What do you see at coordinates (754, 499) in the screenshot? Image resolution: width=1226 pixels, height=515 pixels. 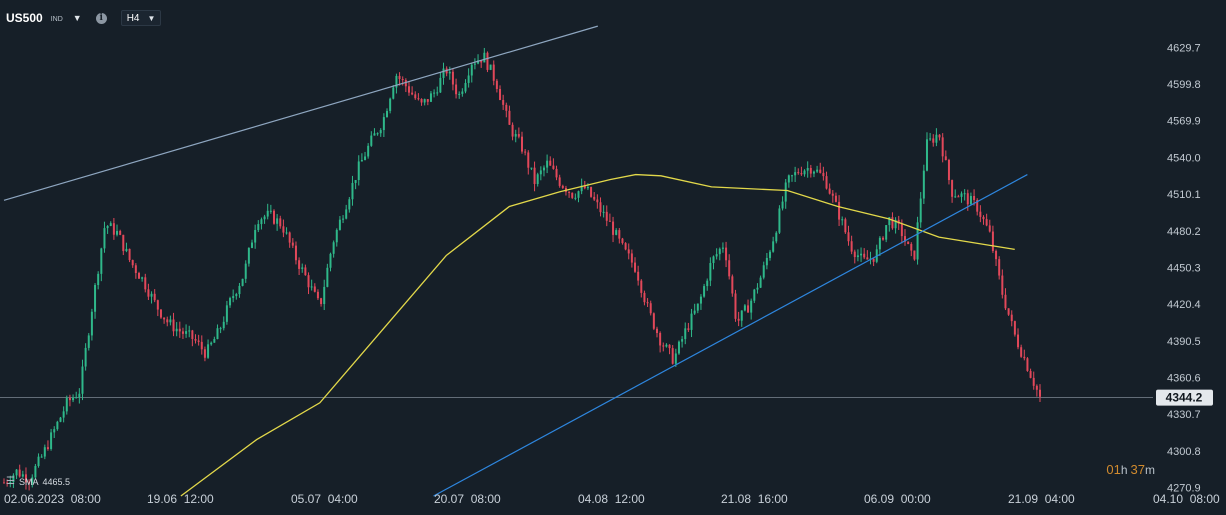 I see `x-tick-label: 21.08 16:00` at bounding box center [754, 499].